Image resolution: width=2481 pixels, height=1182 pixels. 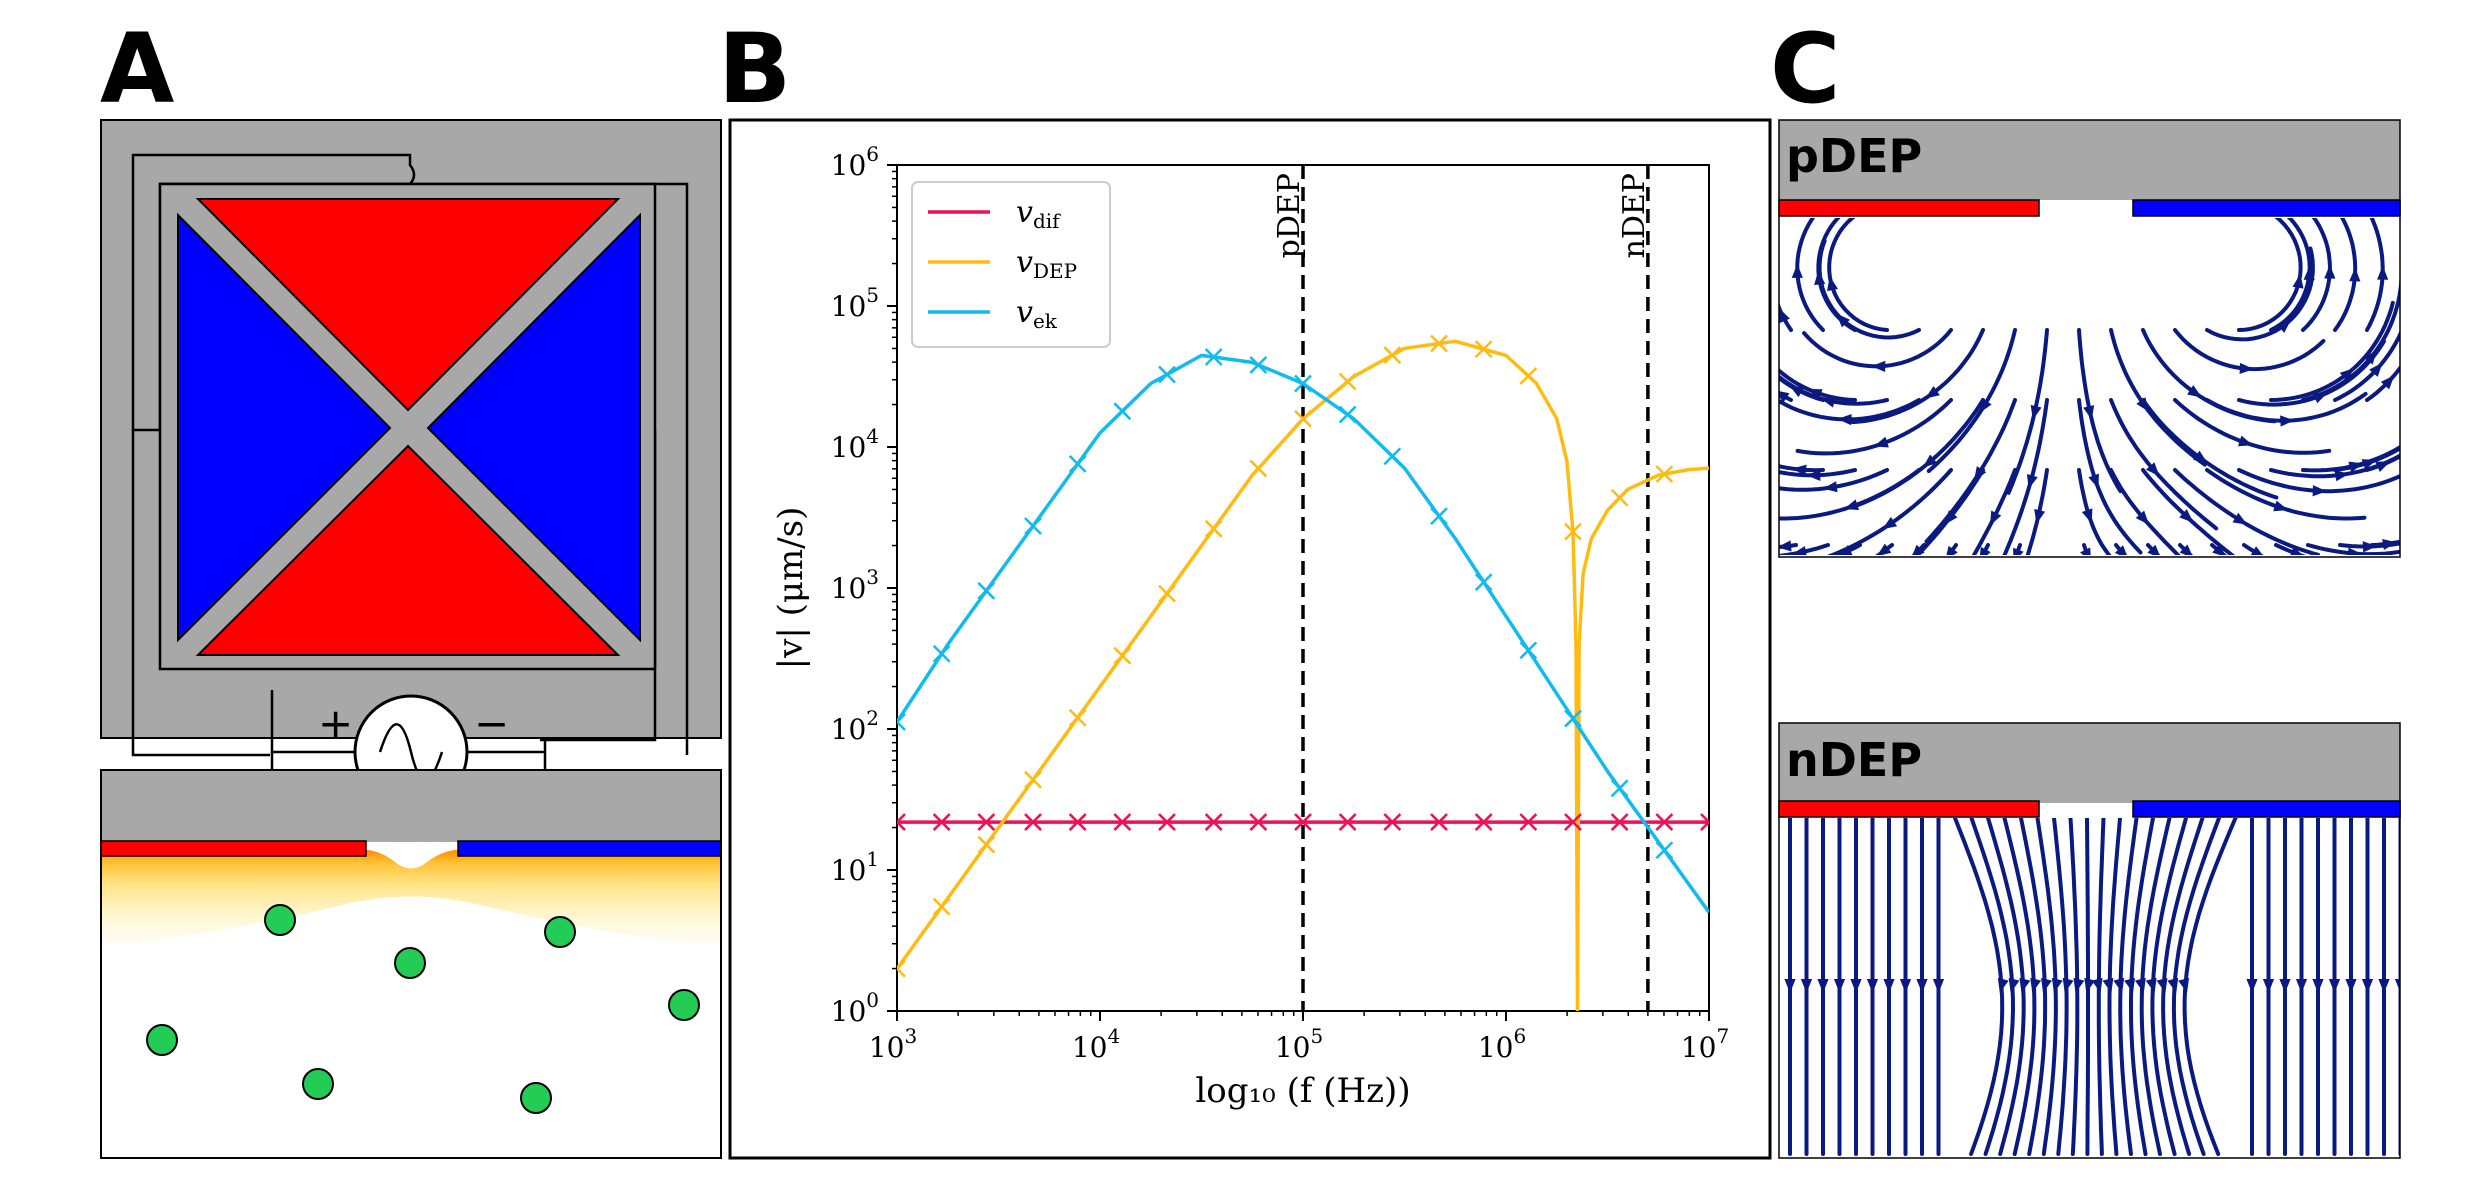 What do you see at coordinates (589, 848) in the screenshot?
I see `blue-electrode-side` at bounding box center [589, 848].